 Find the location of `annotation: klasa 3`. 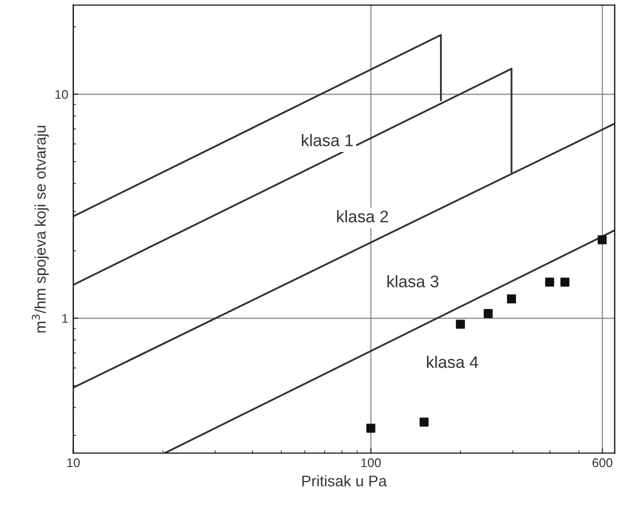

annotation: klasa 3 is located at coordinates (412, 281).